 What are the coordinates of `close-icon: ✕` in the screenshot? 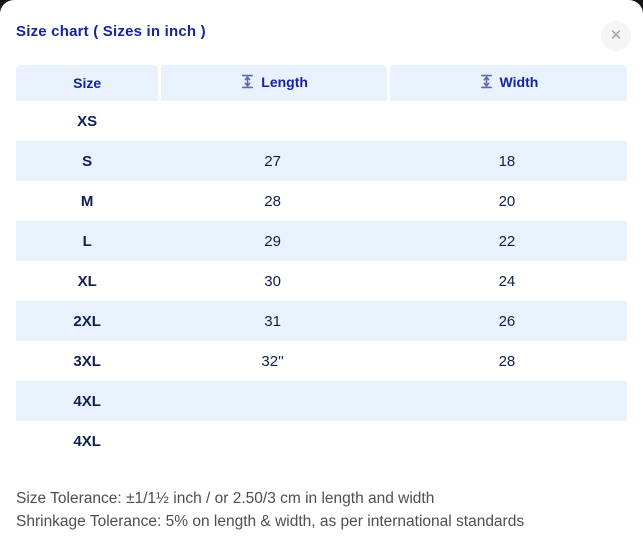 It's located at (616, 35).